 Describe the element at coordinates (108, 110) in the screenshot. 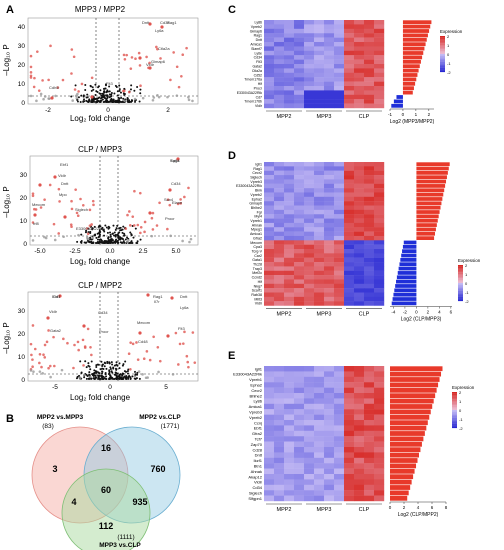

I see `x-tick-label: 0` at that location.